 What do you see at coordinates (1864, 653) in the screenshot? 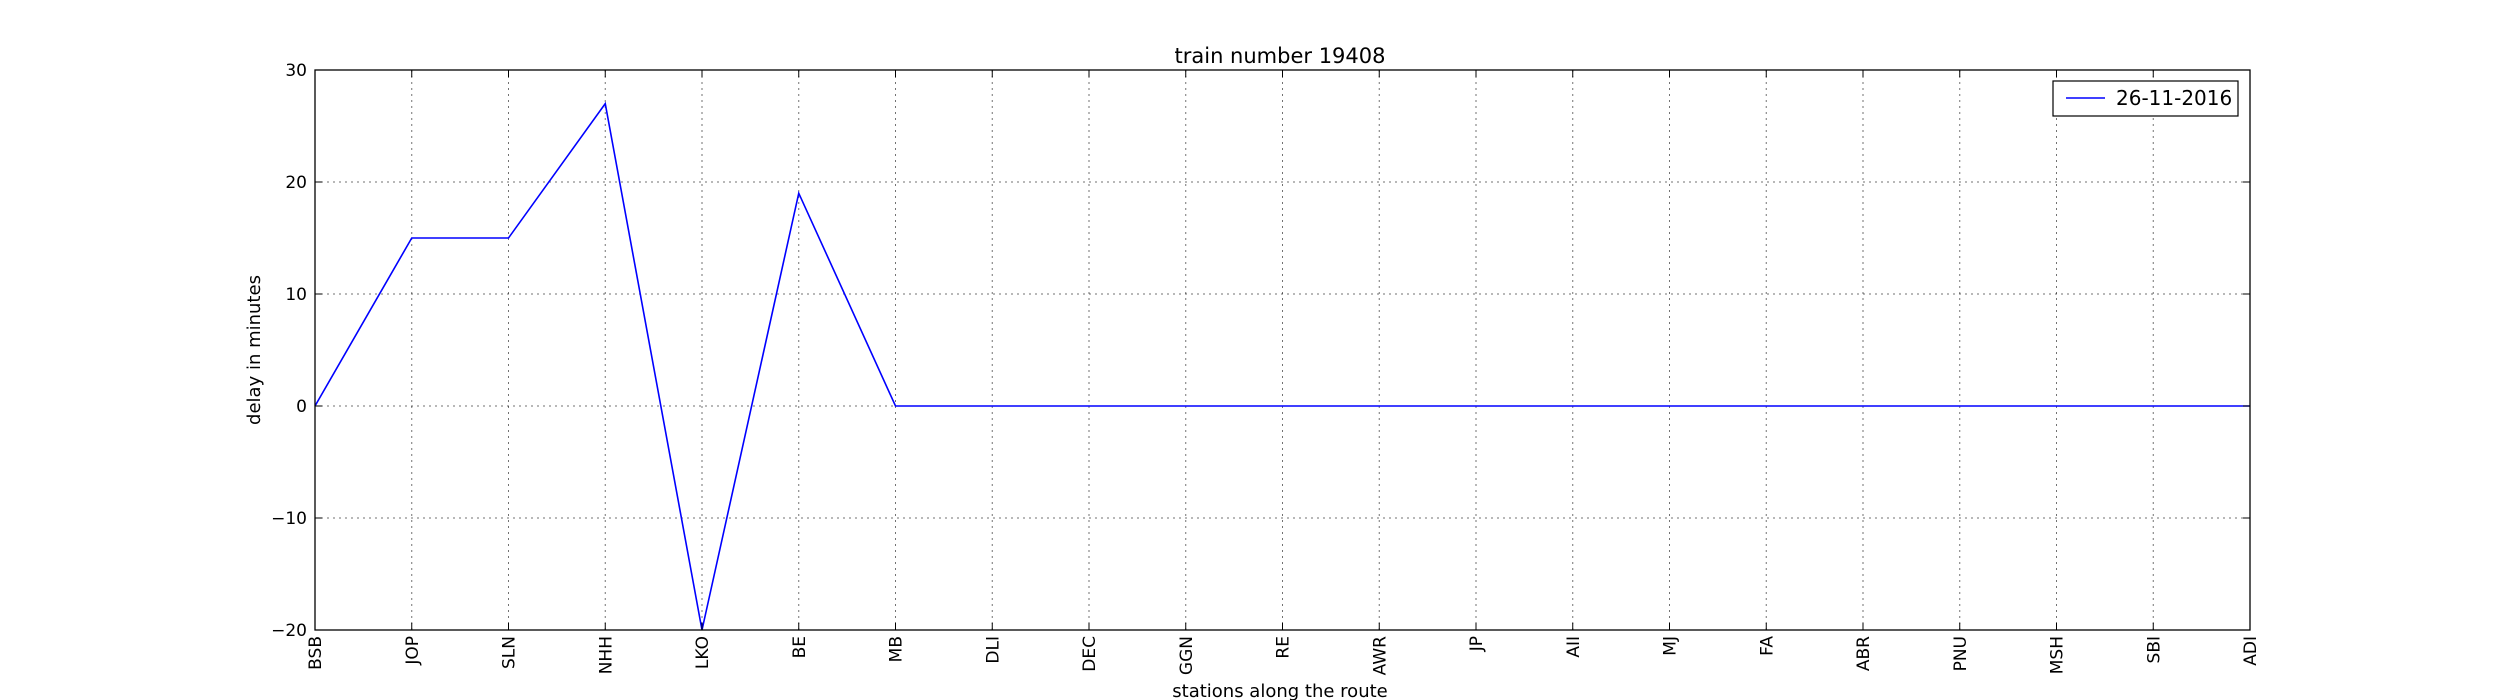
I see `x-tick-label: ABR` at bounding box center [1864, 653].